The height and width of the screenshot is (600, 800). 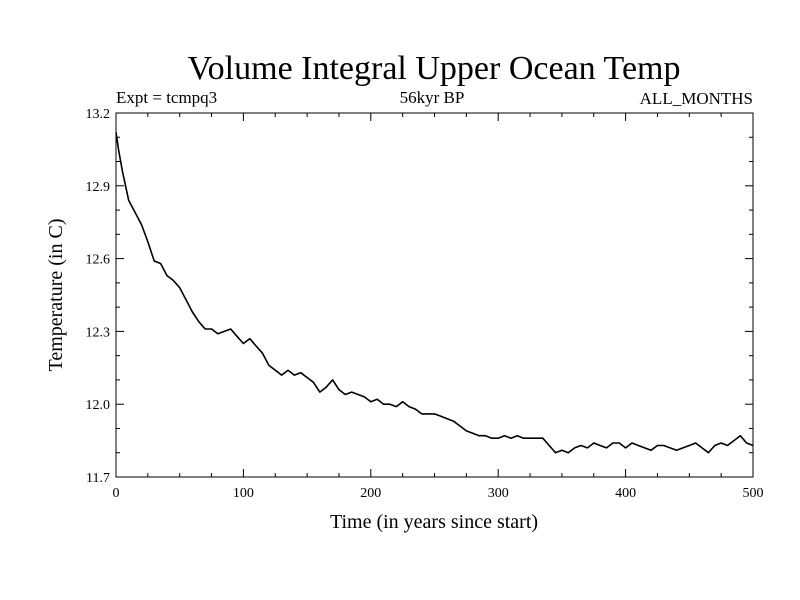 I want to click on subtitle-right: ALL_MONTHS, so click(x=696, y=98).